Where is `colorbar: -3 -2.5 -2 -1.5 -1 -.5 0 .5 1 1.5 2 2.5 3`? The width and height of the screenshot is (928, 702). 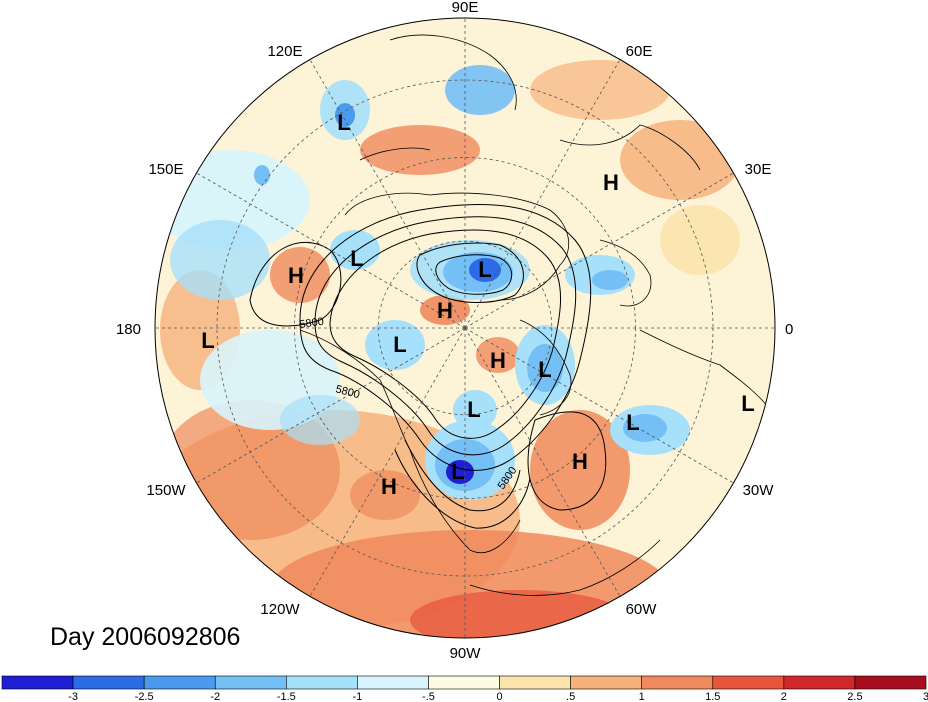 colorbar: -3 -2.5 -2 -1.5 -1 -.5 0 .5 1 1.5 2 2.5 3 is located at coordinates (464, 688).